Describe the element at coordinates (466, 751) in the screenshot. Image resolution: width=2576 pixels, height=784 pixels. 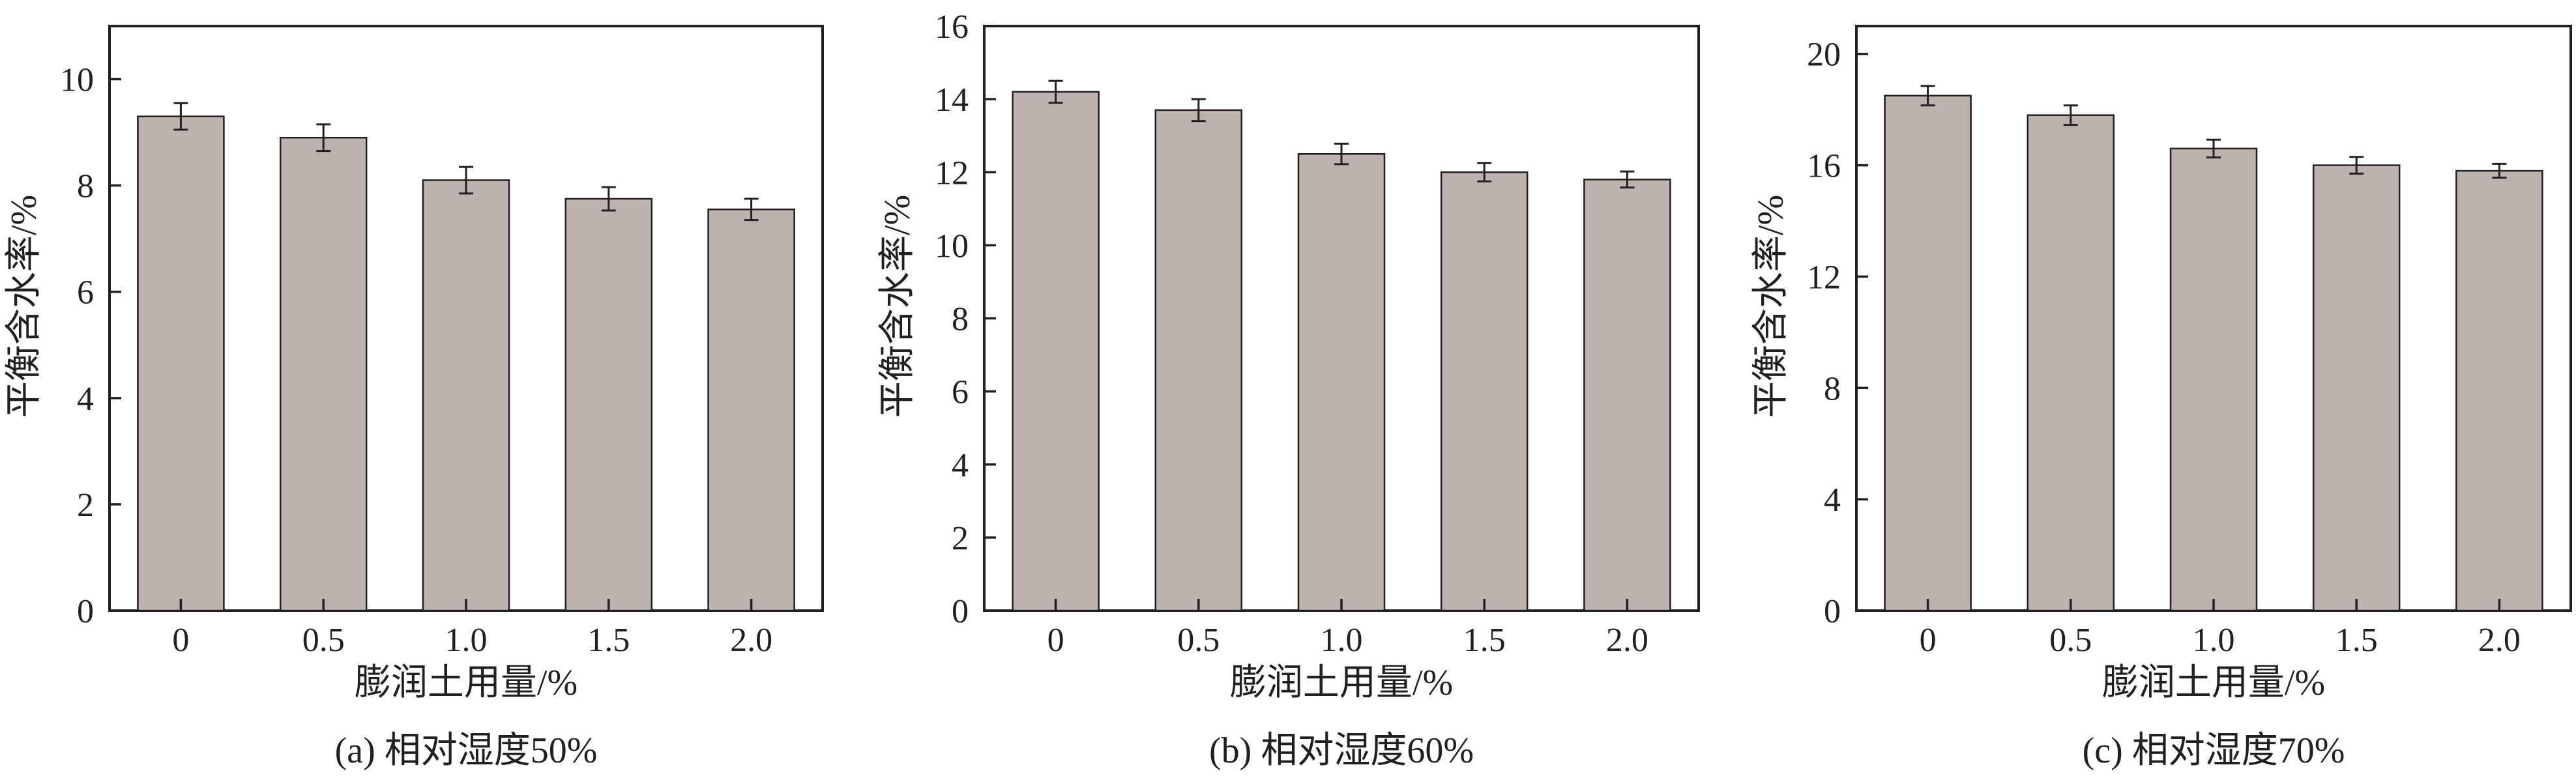
I see `caption-a: (a) 相对湿度50%` at that location.